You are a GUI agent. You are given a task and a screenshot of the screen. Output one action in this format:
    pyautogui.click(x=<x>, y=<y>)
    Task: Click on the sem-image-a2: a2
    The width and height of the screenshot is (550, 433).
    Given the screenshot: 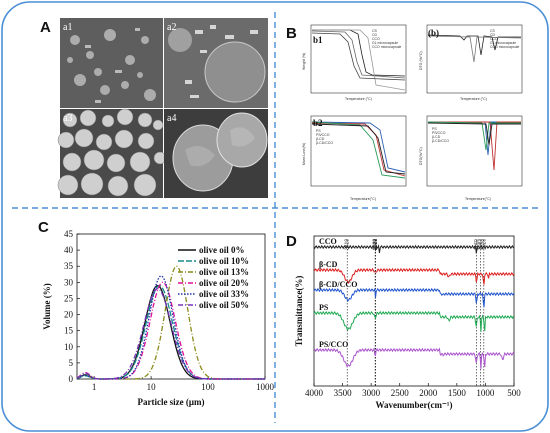 What is the action you would take?
    pyautogui.click(x=216, y=63)
    